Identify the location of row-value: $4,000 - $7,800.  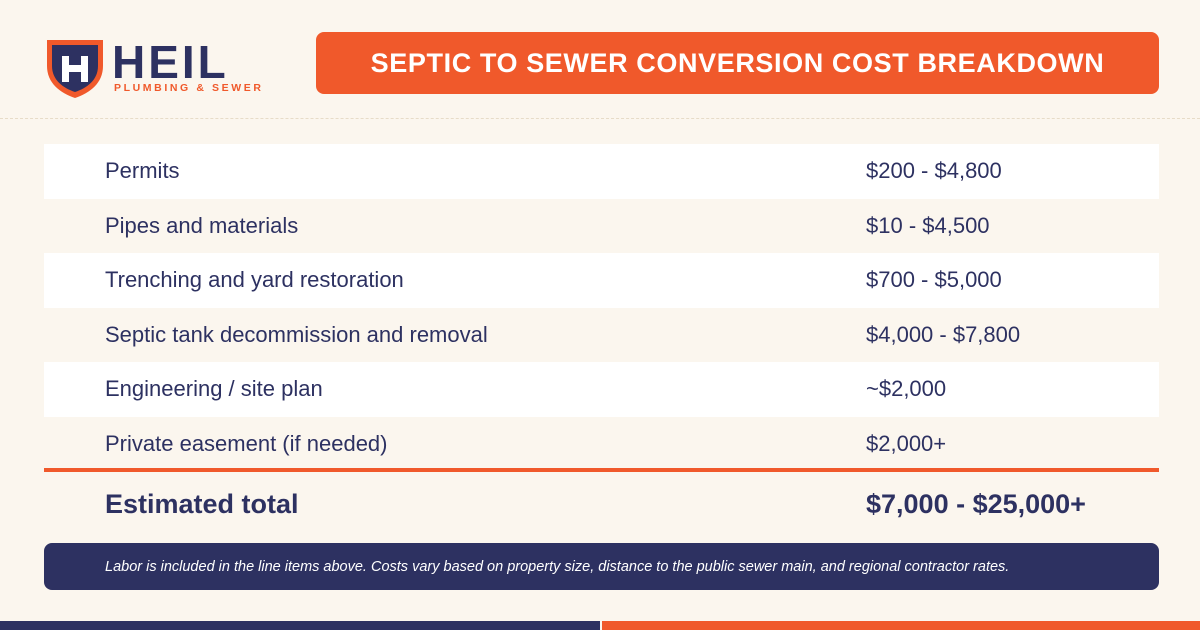
(943, 334).